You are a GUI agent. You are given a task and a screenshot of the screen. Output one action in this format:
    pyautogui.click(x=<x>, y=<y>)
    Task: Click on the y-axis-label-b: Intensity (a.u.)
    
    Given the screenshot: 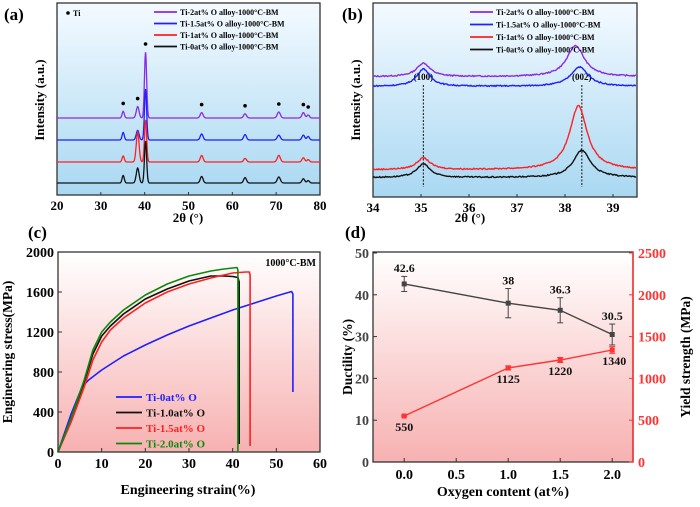 What is the action you would take?
    pyautogui.click(x=355, y=99)
    